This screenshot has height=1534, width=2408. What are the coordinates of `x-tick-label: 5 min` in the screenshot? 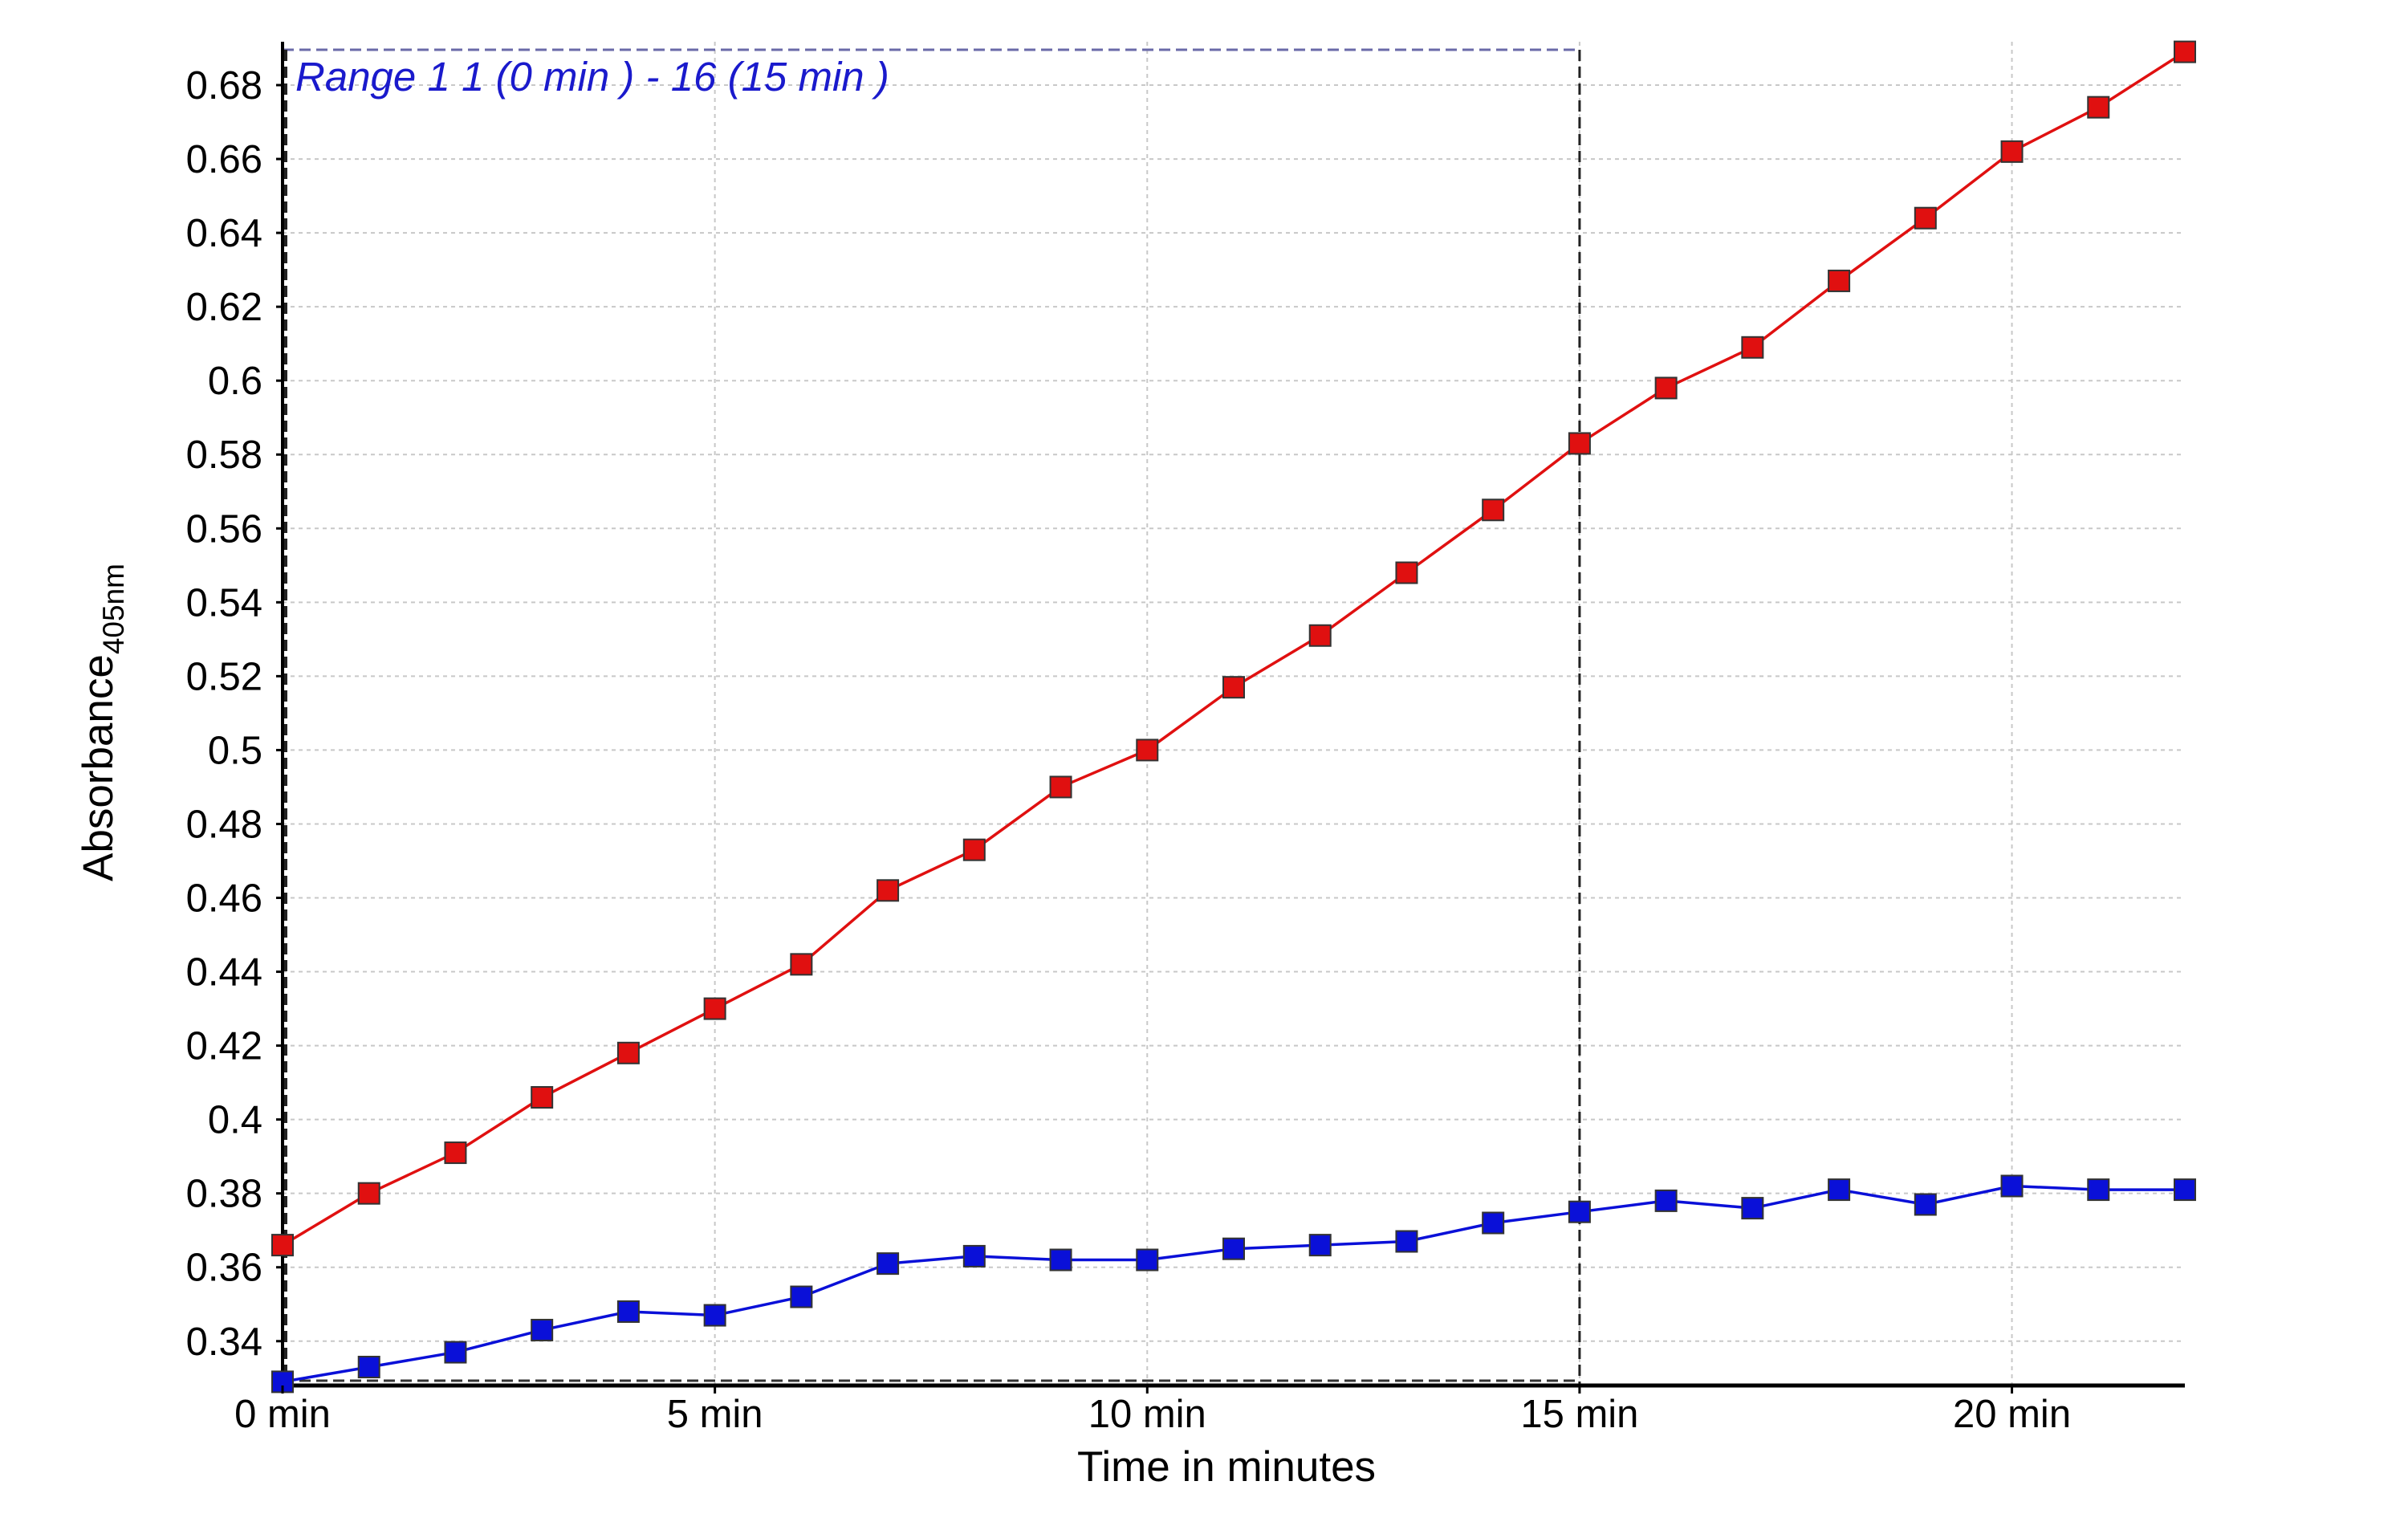 It's located at (715, 1414).